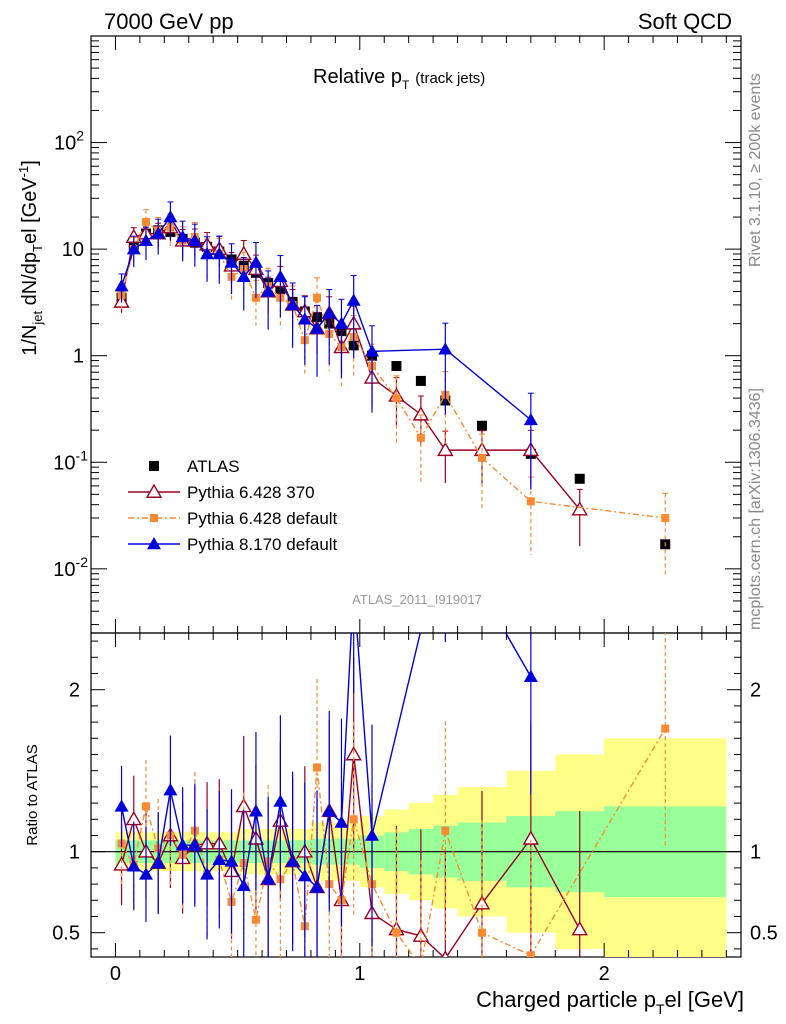 The width and height of the screenshot is (786, 1024). I want to click on legend-marker-atlas, so click(154, 466).